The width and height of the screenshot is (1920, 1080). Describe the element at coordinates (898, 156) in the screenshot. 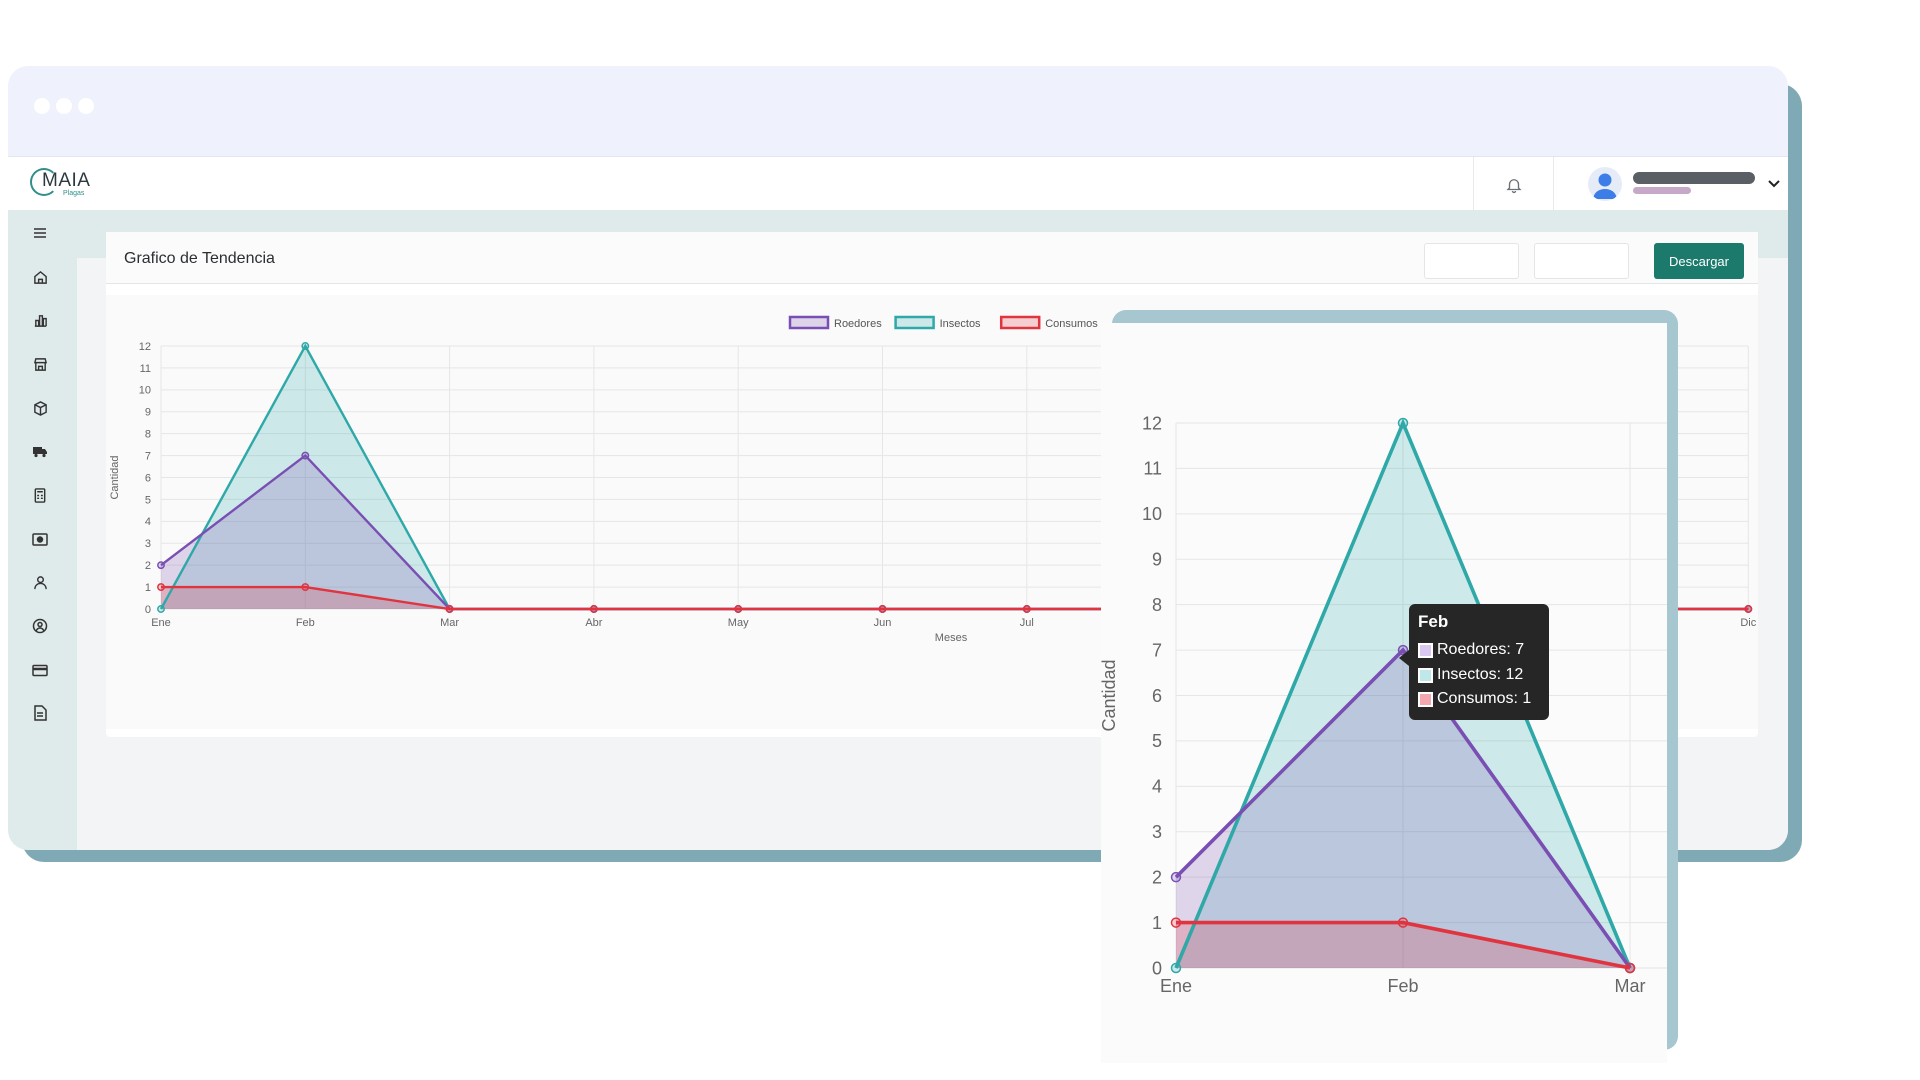

I see `divider` at that location.